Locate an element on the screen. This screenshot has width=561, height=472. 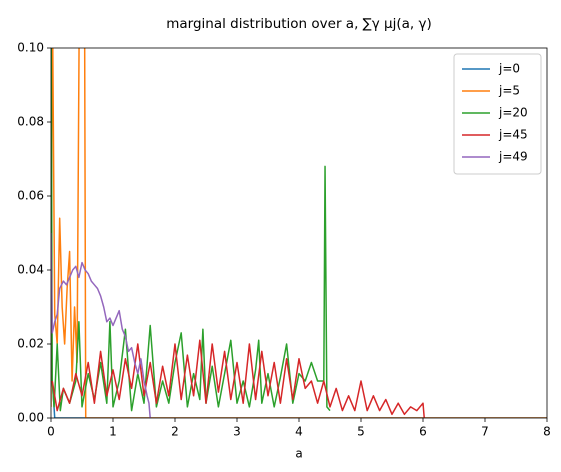
y-tick-label: 0.08 is located at coordinates (30, 122).